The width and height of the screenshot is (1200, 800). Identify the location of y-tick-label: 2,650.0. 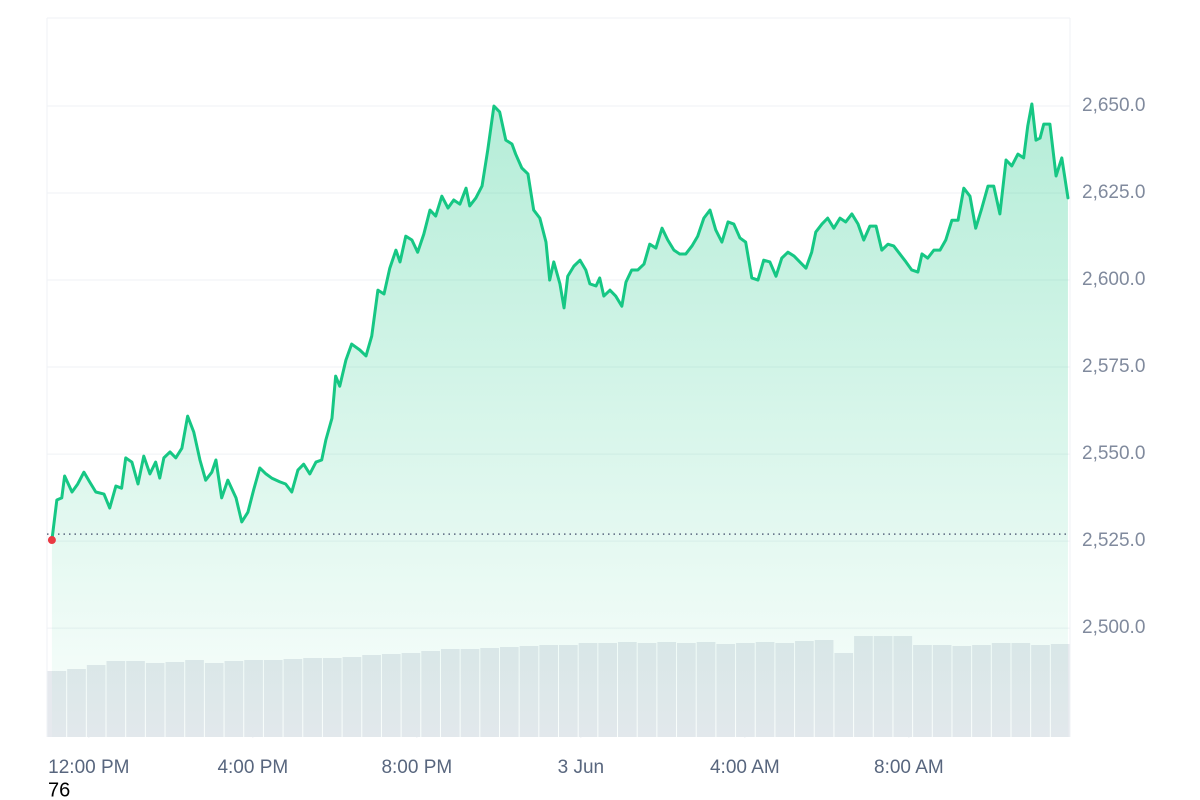
(1113, 105).